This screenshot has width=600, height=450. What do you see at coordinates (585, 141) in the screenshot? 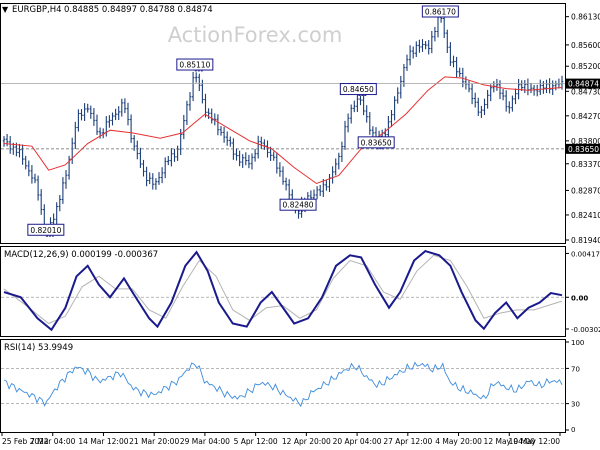
I see `price-tick-label: 0.83800` at bounding box center [585, 141].